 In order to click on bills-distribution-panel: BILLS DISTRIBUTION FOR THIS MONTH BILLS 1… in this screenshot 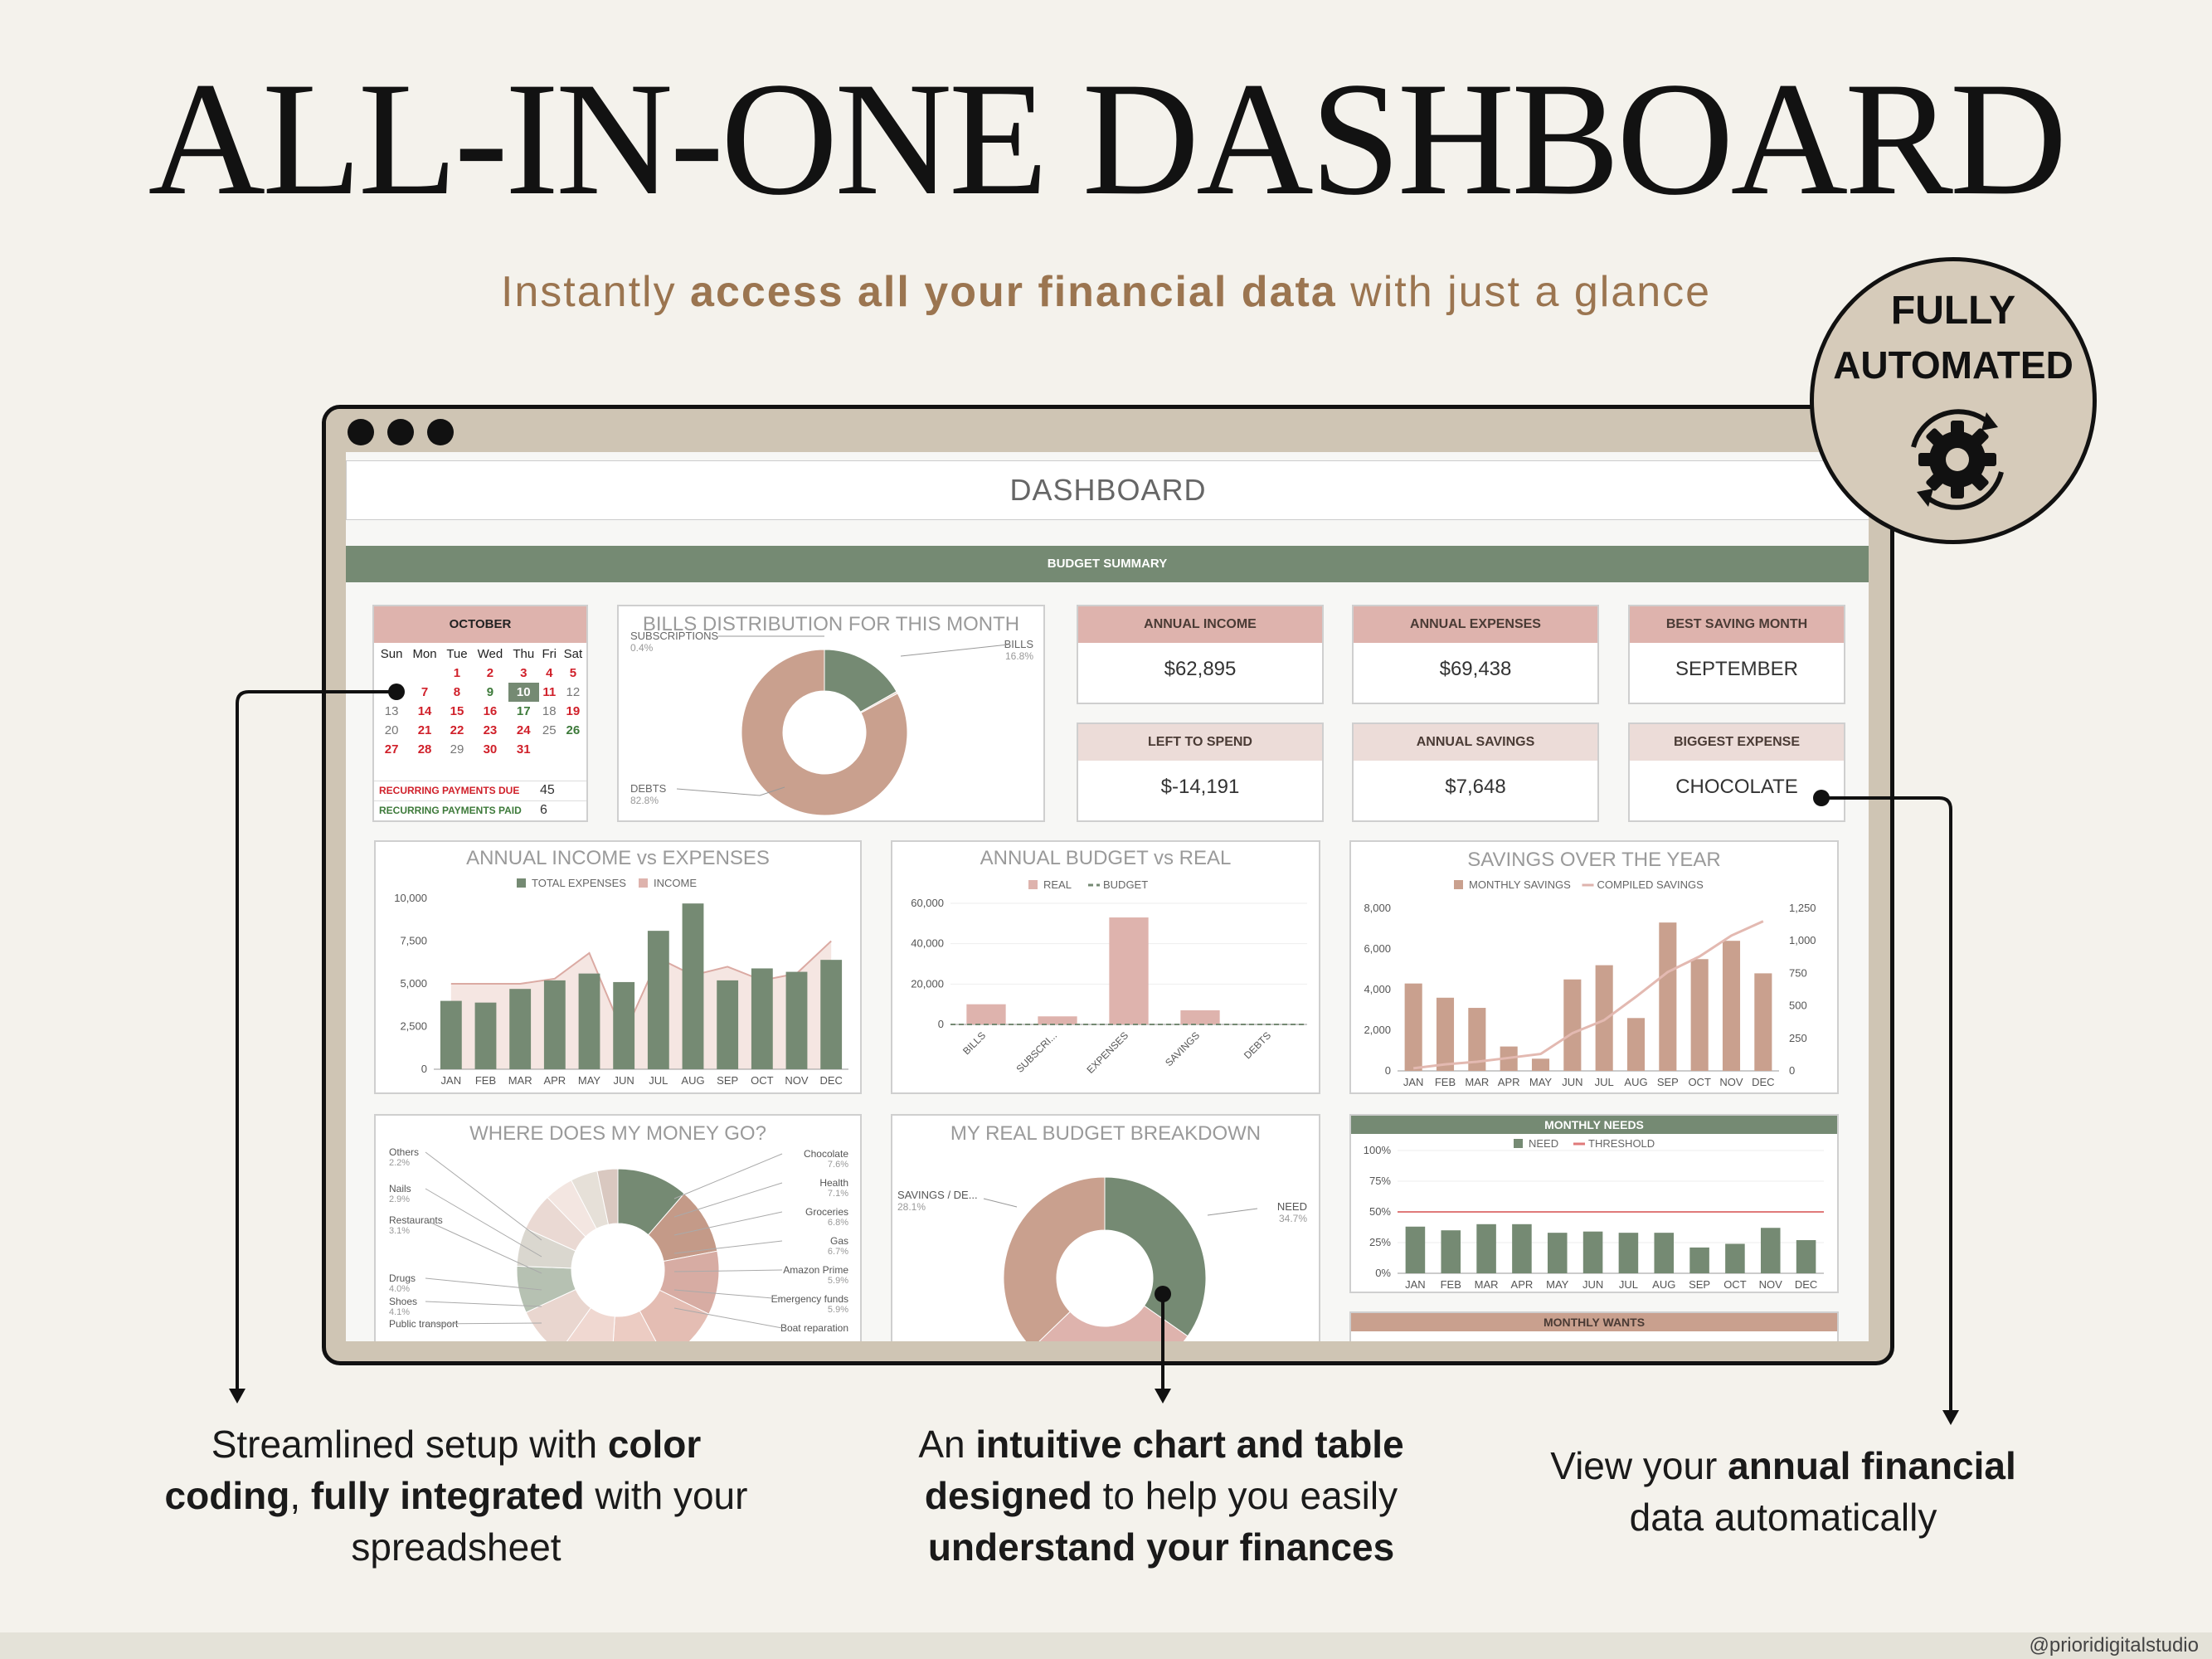, I will do `click(831, 713)`.